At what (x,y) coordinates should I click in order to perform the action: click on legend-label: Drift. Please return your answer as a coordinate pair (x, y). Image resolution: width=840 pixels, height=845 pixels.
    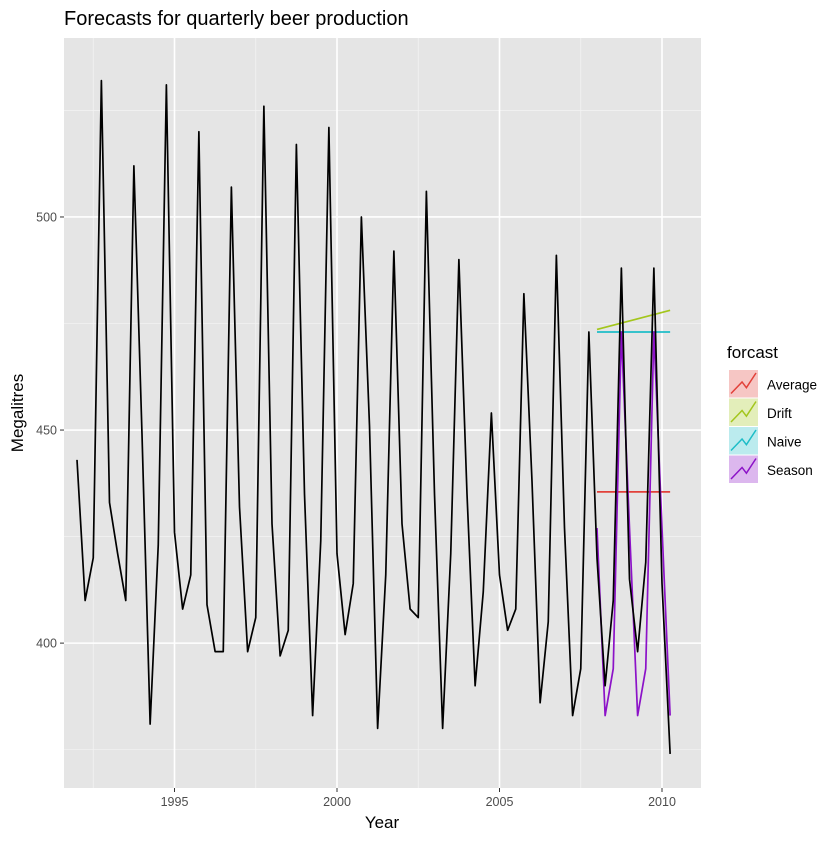
    Looking at the image, I should click on (779, 413).